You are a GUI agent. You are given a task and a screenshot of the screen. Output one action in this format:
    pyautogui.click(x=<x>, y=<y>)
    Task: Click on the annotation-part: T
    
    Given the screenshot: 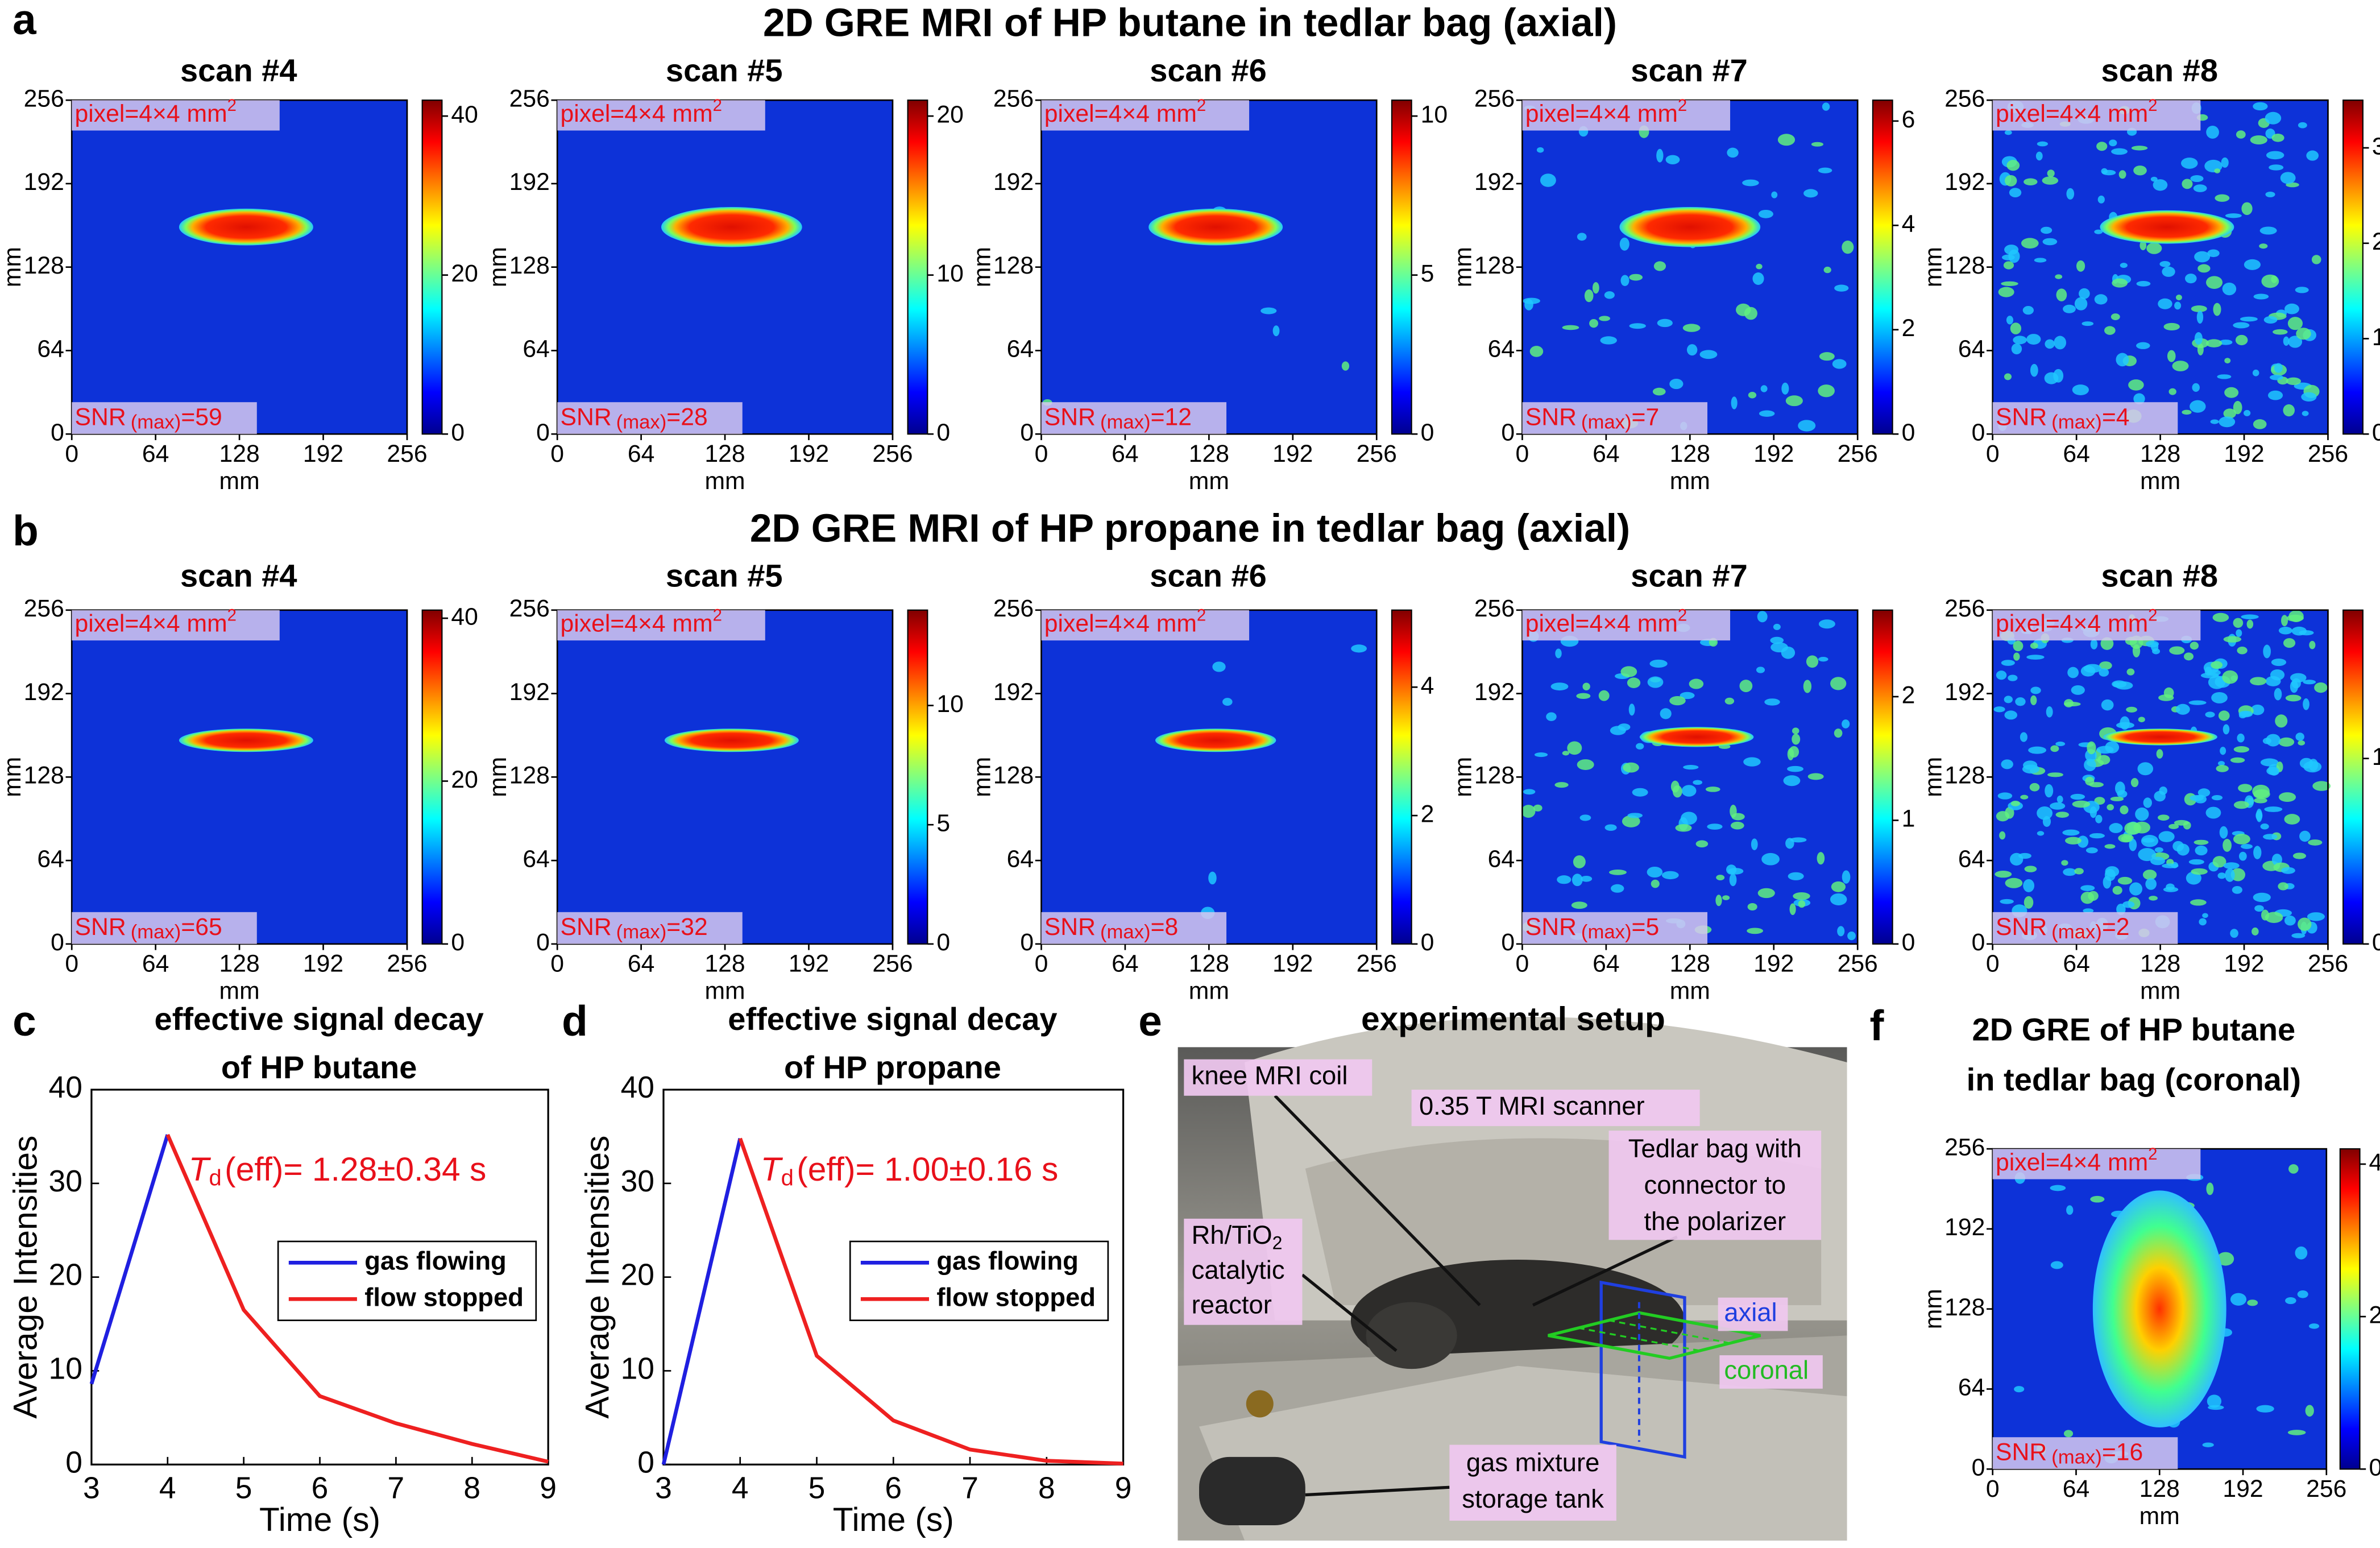 What is the action you would take?
    pyautogui.click(x=772, y=1169)
    